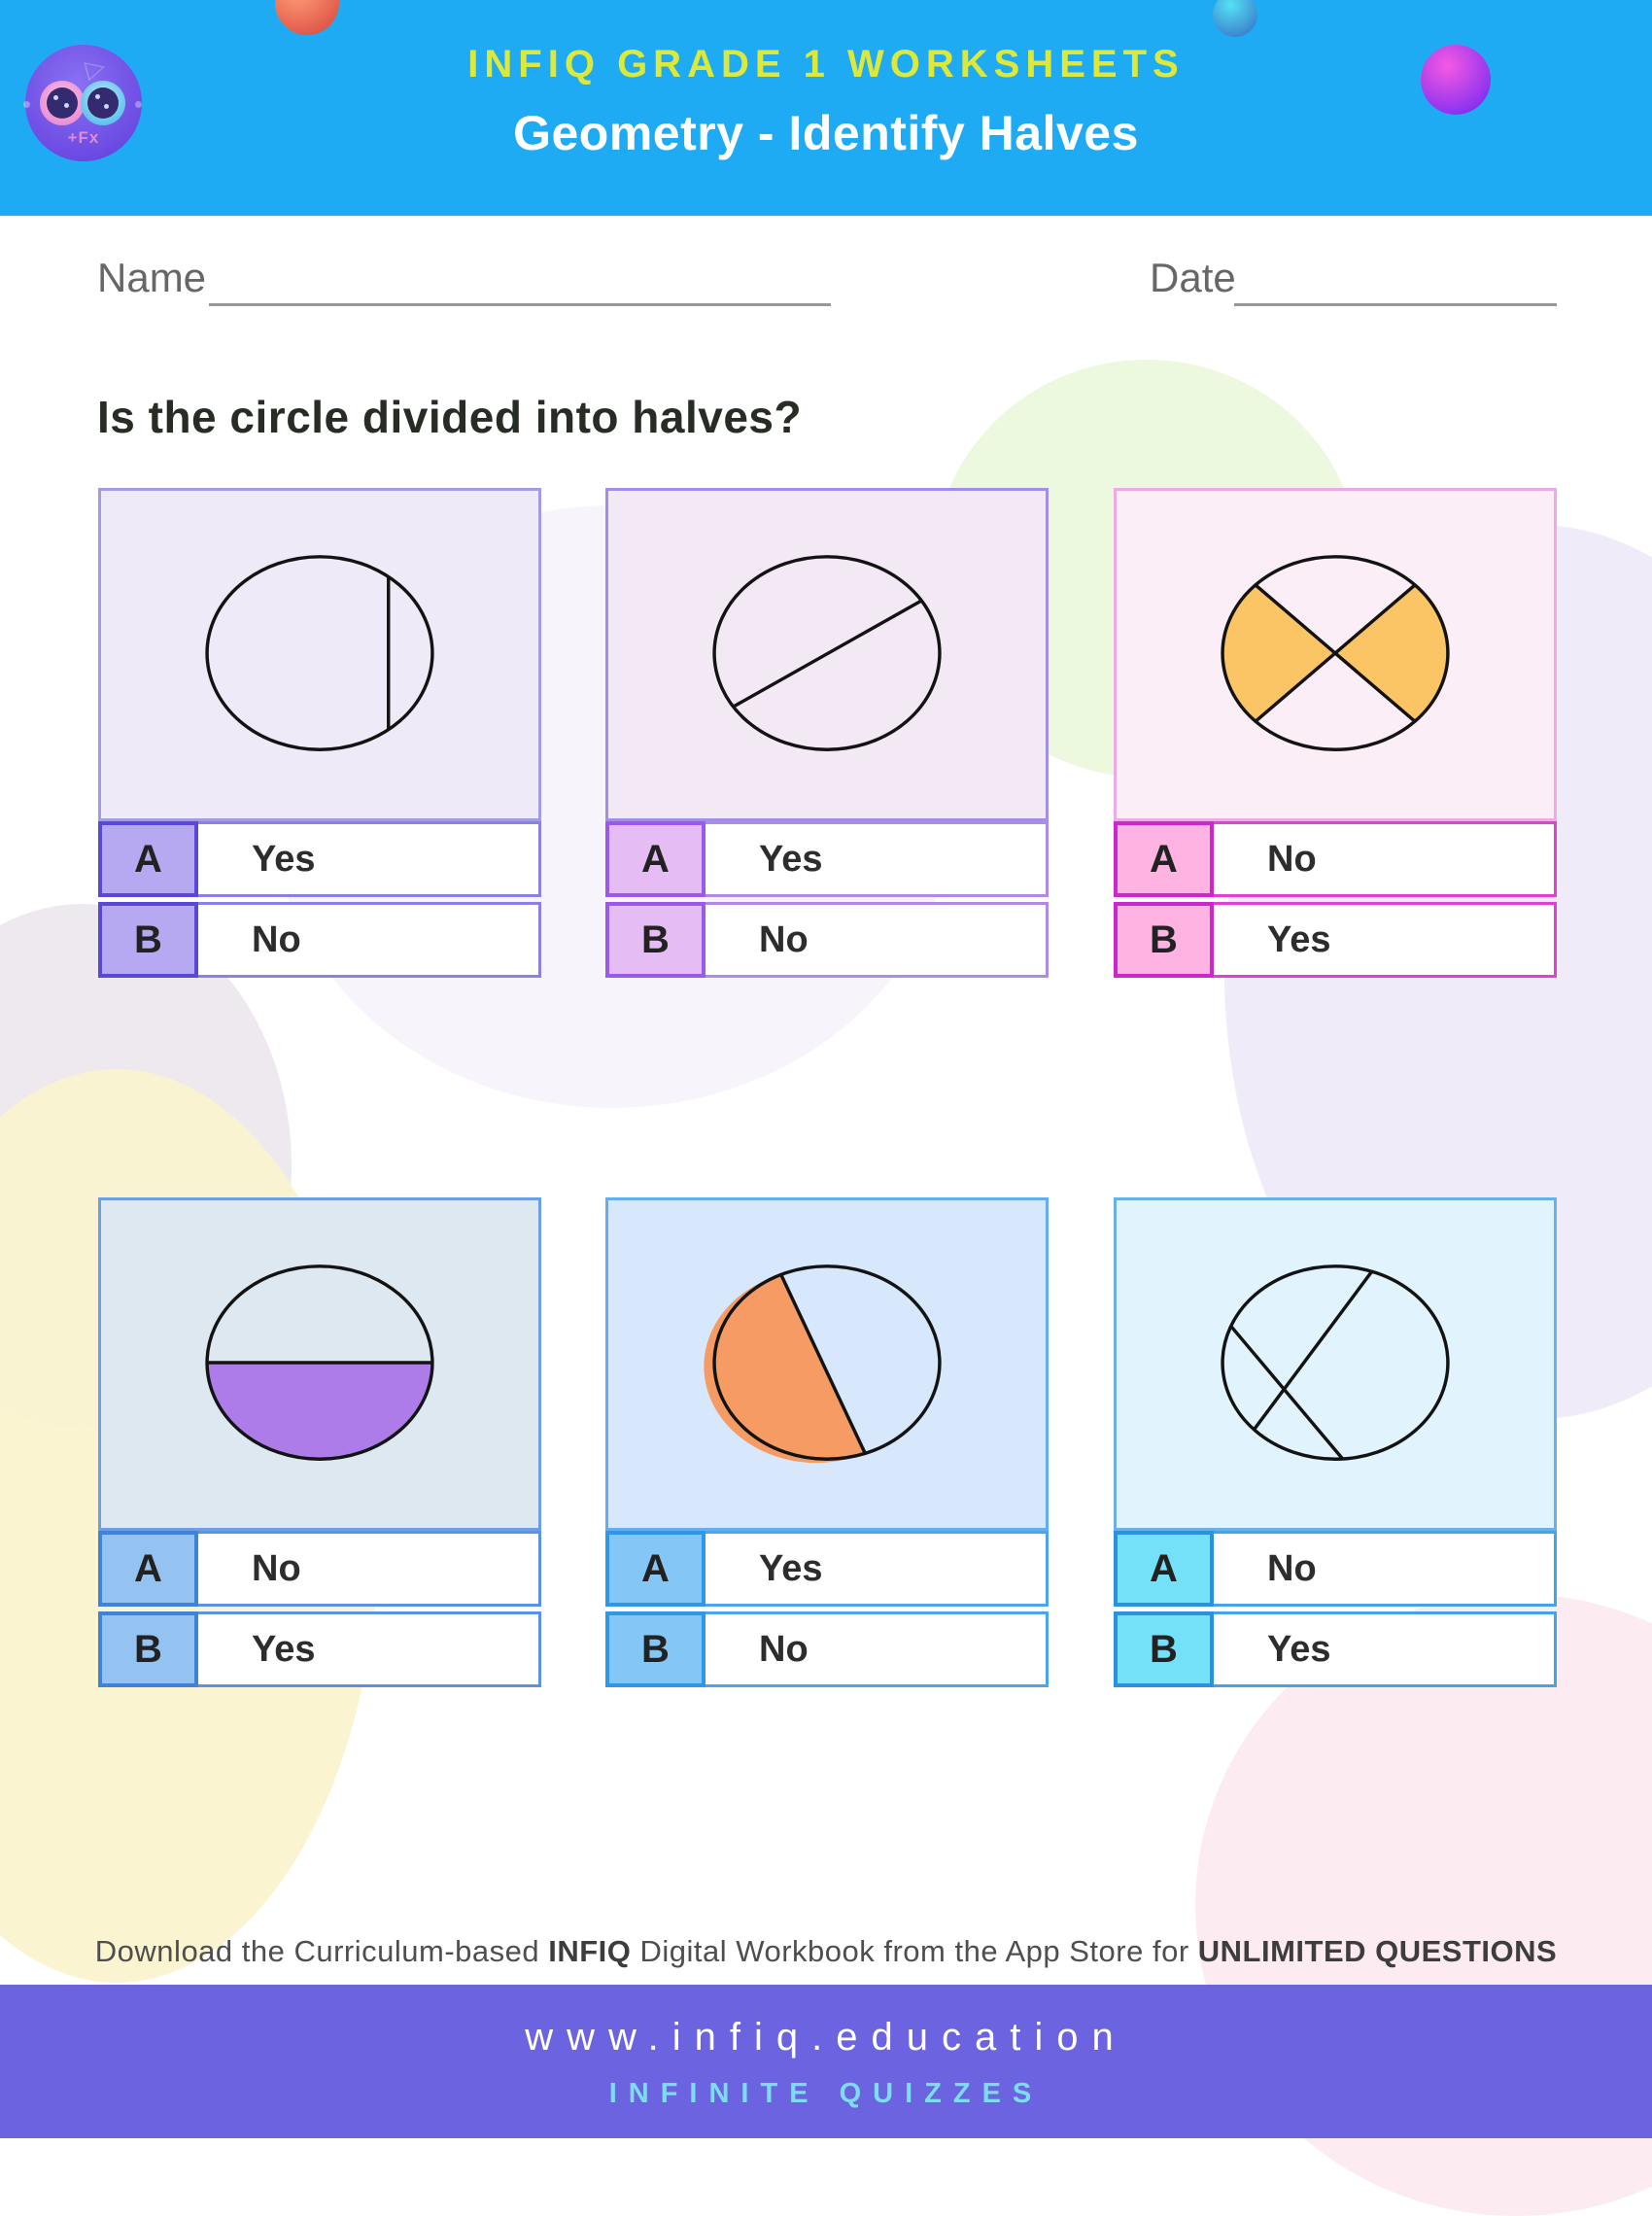 This screenshot has width=1652, height=2216. I want to click on logo-left-eye-icon, so click(62, 103).